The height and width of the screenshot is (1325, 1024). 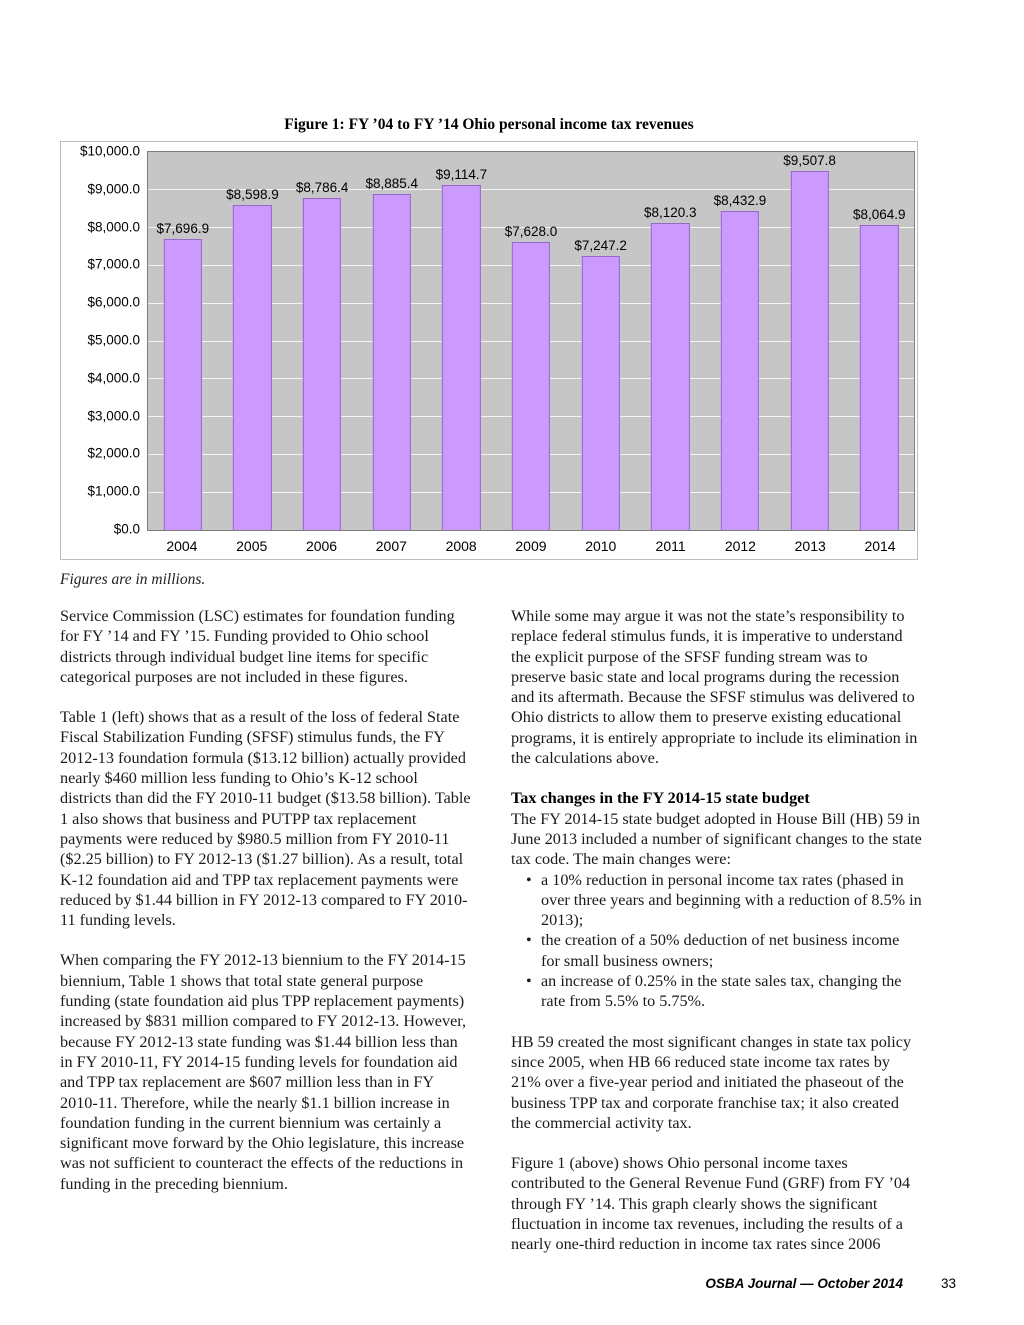 I want to click on bar-value-label: $8,064.9, so click(x=879, y=214).